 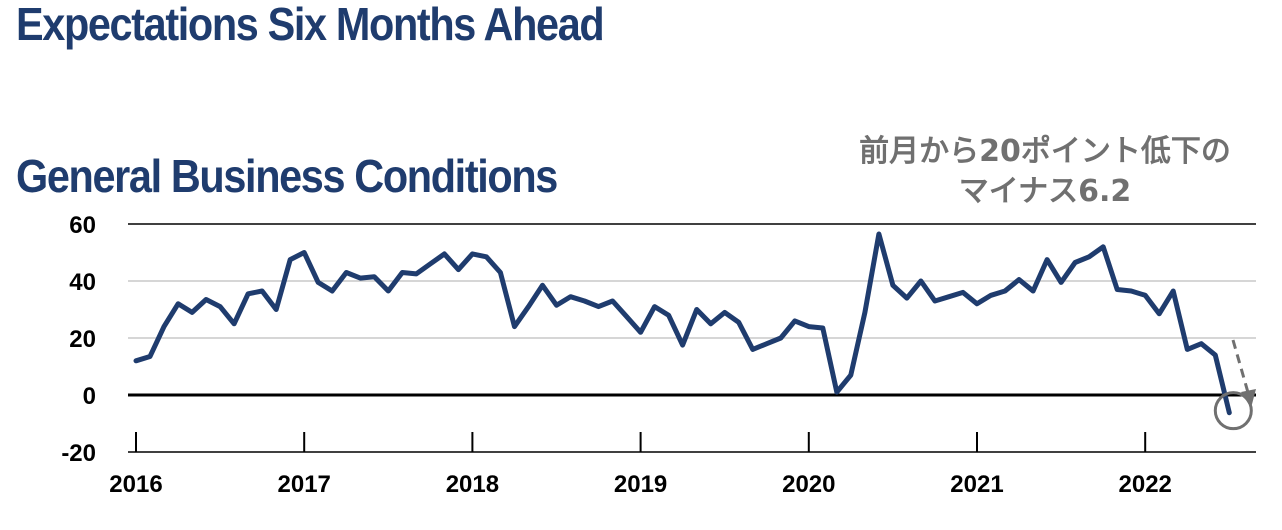 I want to click on x-tick-label: 2016, so click(x=135, y=484).